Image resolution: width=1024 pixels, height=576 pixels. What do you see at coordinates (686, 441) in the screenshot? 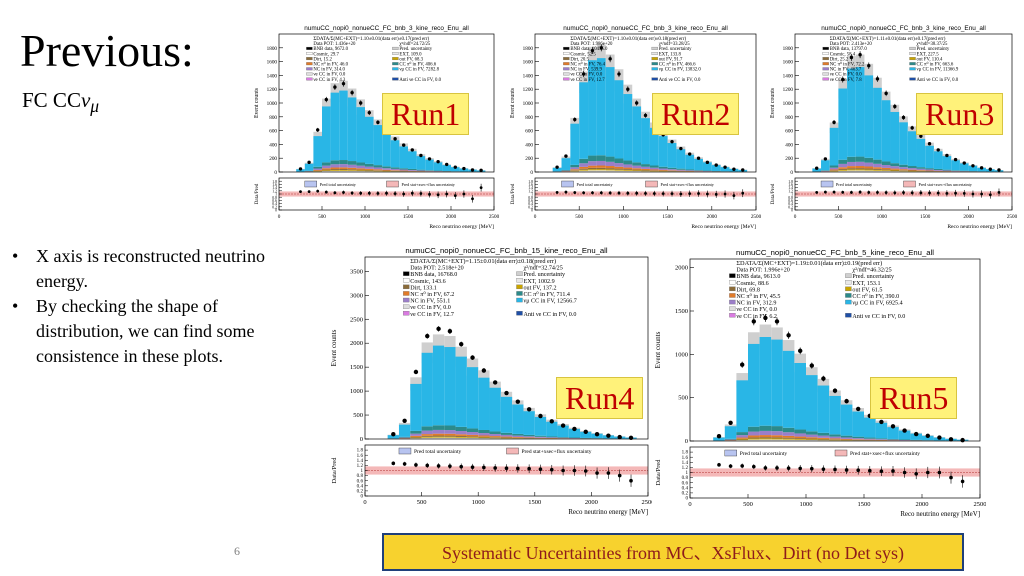
I see `y-tick-label: 0` at bounding box center [686, 441].